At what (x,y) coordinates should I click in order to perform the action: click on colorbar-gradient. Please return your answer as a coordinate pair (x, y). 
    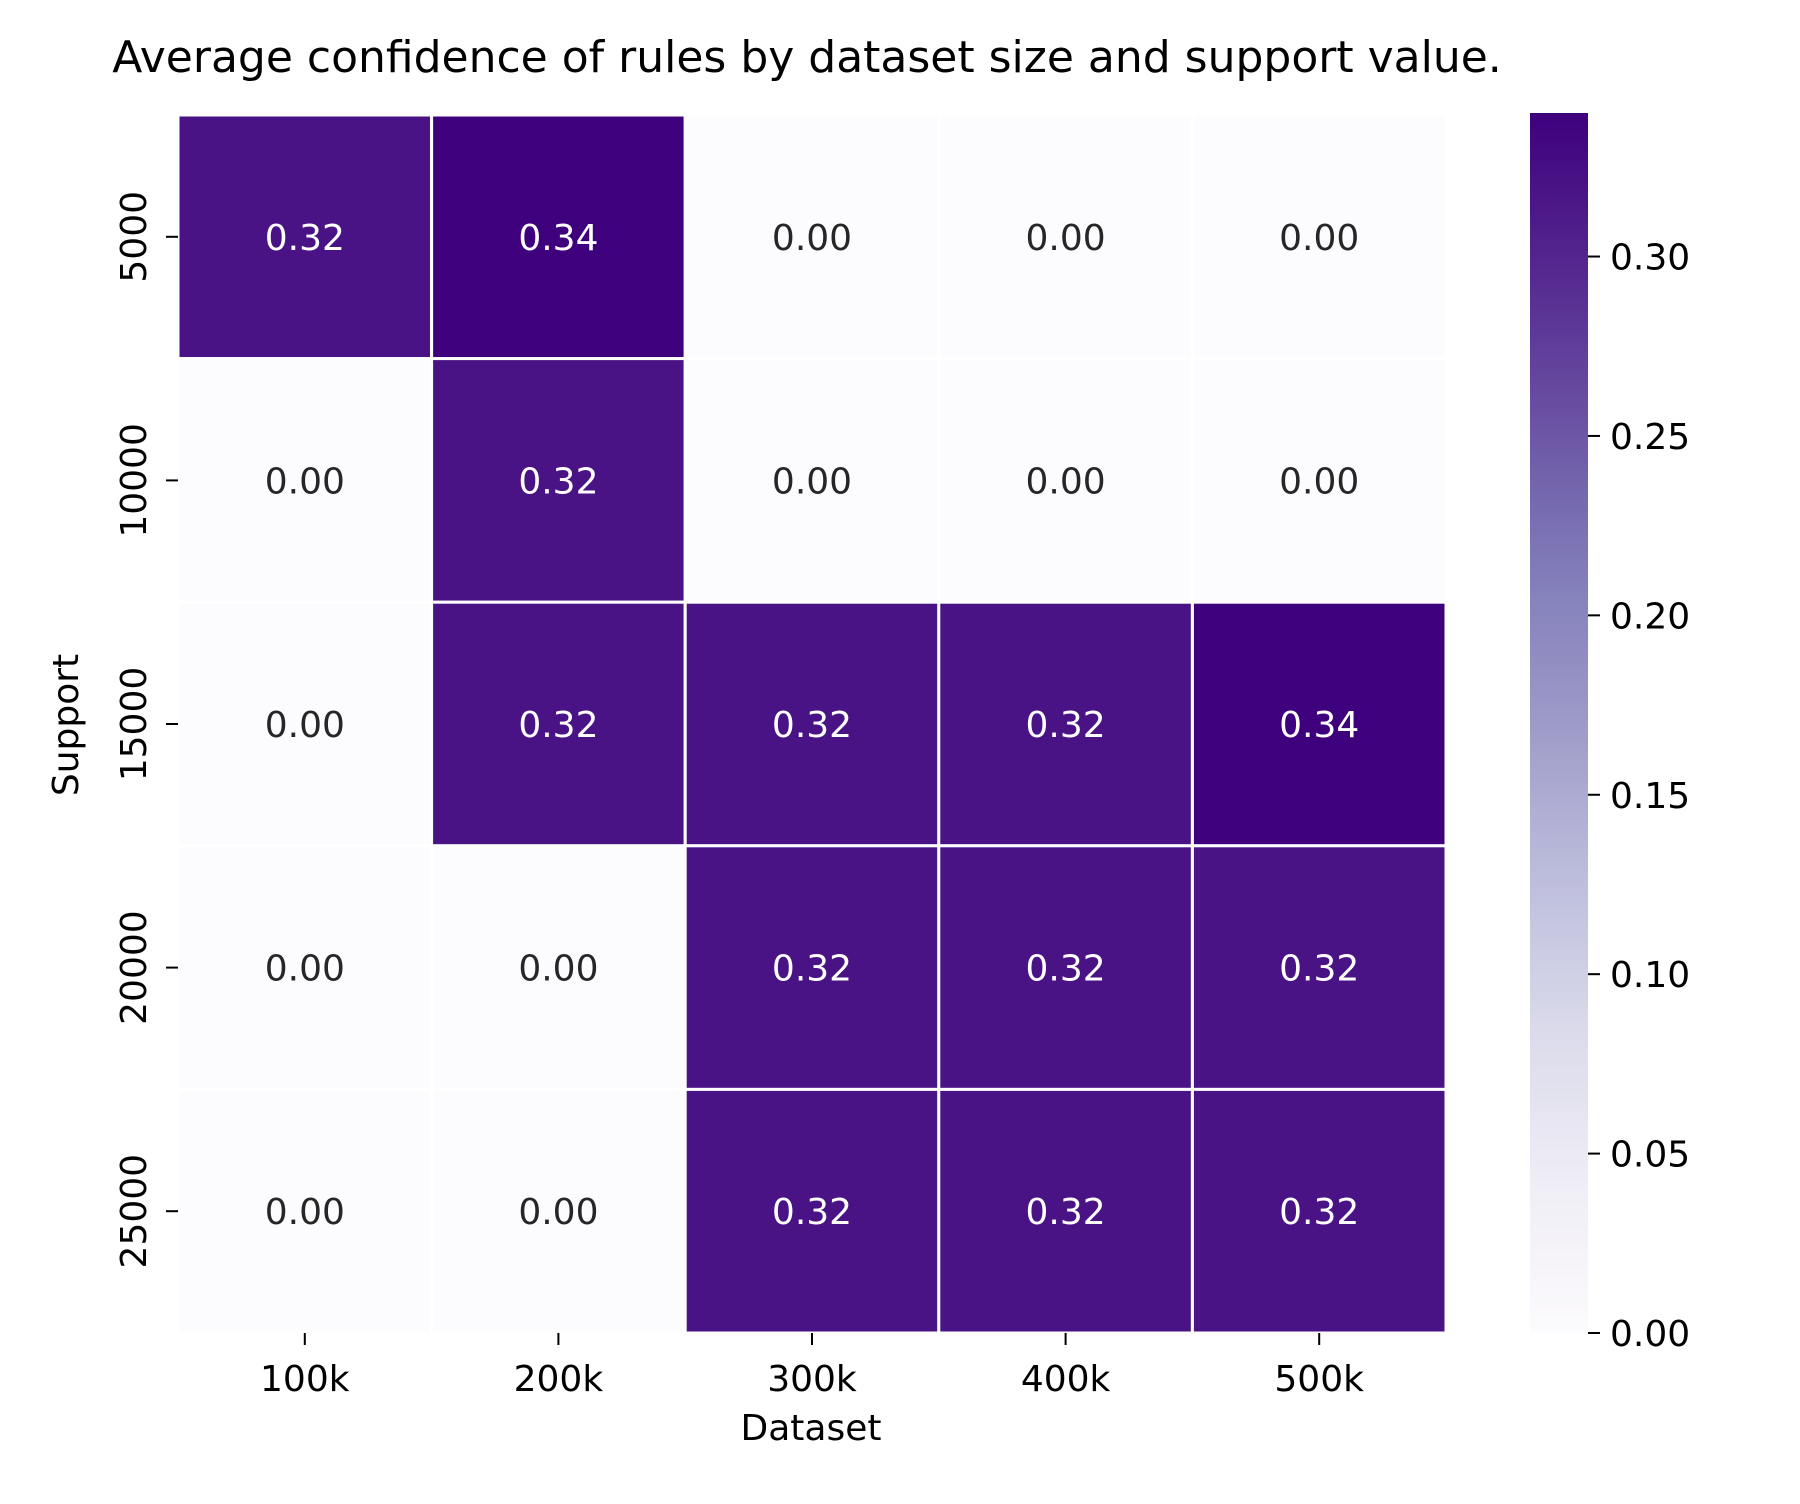
    Looking at the image, I should click on (1559, 723).